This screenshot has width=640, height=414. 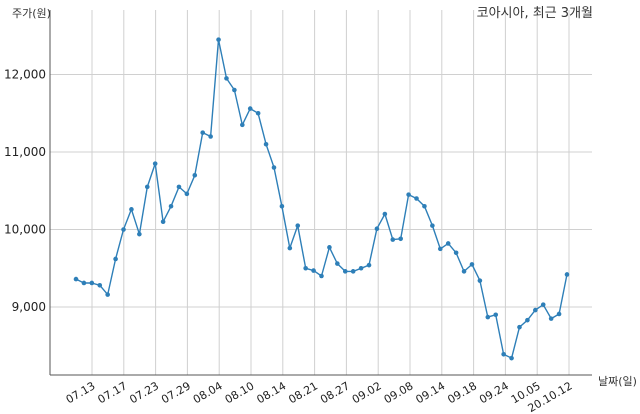 I want to click on x-tick-label: 09.18, so click(x=462, y=392).